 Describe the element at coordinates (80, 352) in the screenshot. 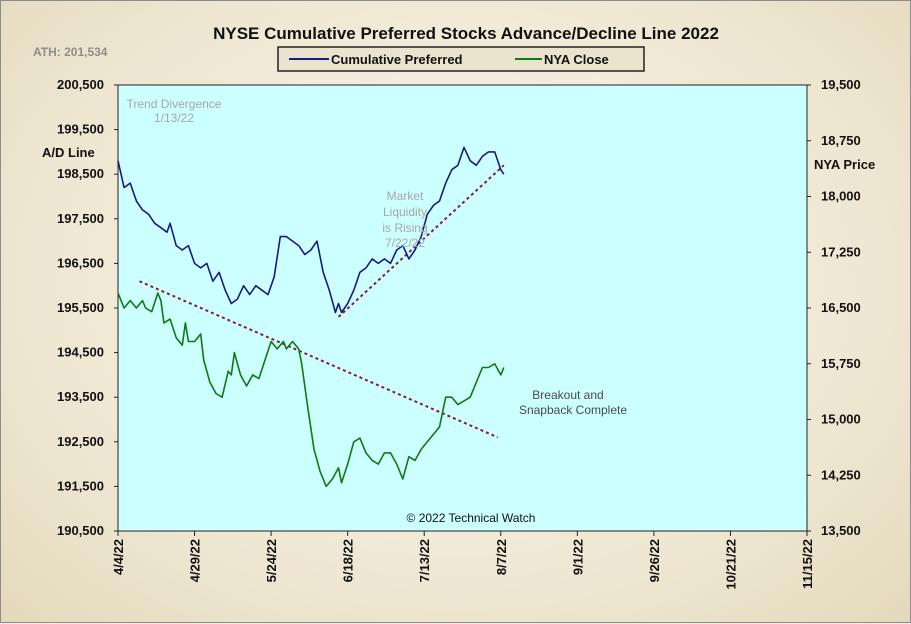

I see `left-tick-label: 194,500` at that location.